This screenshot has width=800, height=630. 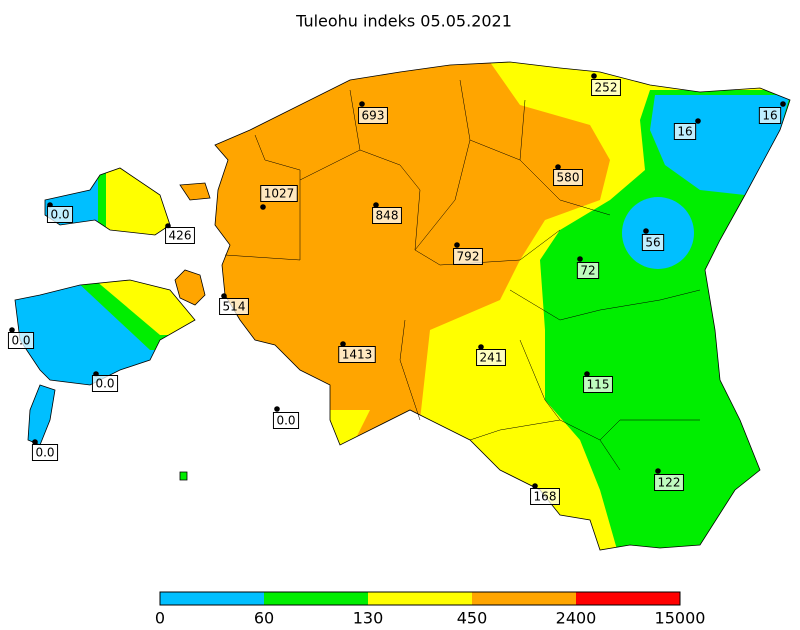 I want to click on station: 693, so click(x=373, y=112).